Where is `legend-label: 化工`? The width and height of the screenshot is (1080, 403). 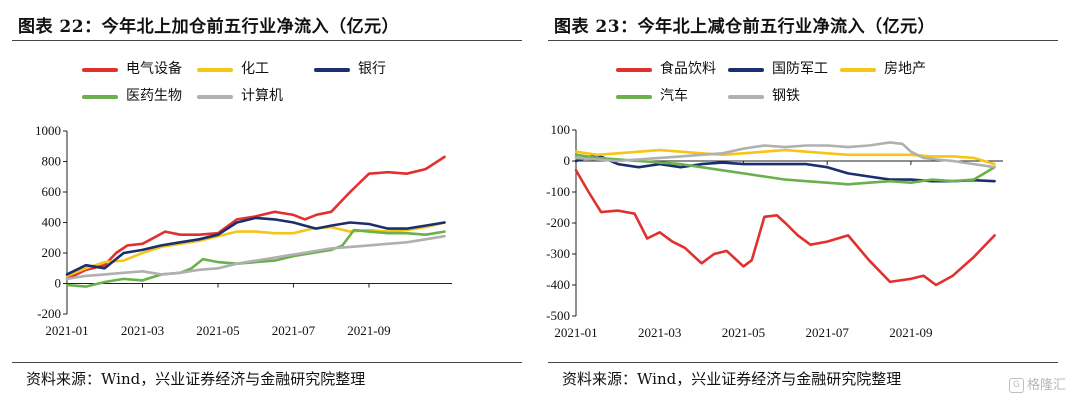 legend-label: 化工 is located at coordinates (255, 69).